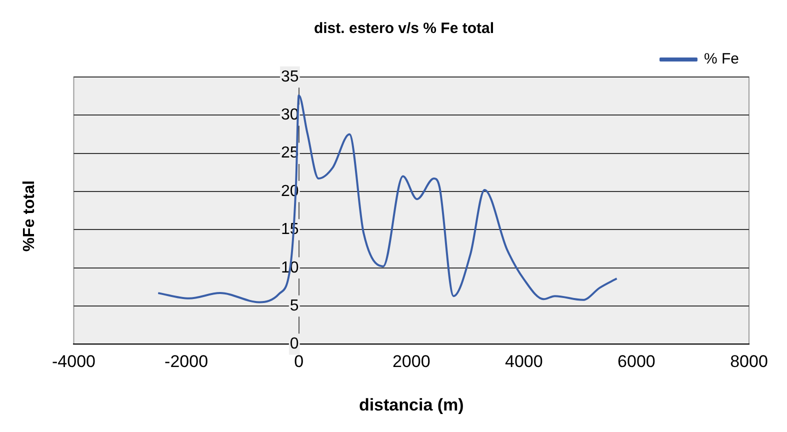  What do you see at coordinates (186, 362) in the screenshot?
I see `x-tick-label: -2000` at bounding box center [186, 362].